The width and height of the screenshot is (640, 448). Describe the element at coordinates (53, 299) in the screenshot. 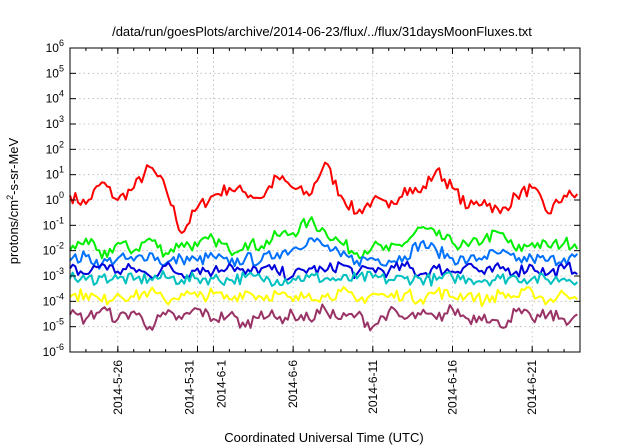

I see `y-tick-label: 10⁻⁴` at that location.